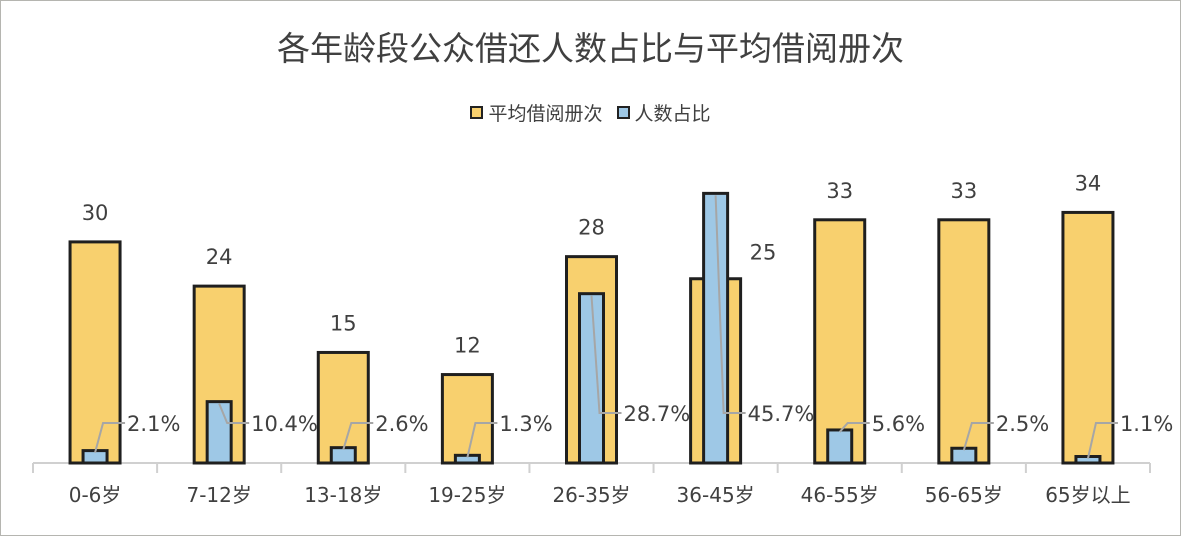 This screenshot has height=550, width=1181. Describe the element at coordinates (219, 257) in the screenshot. I see `data-label-avg: 24` at that location.